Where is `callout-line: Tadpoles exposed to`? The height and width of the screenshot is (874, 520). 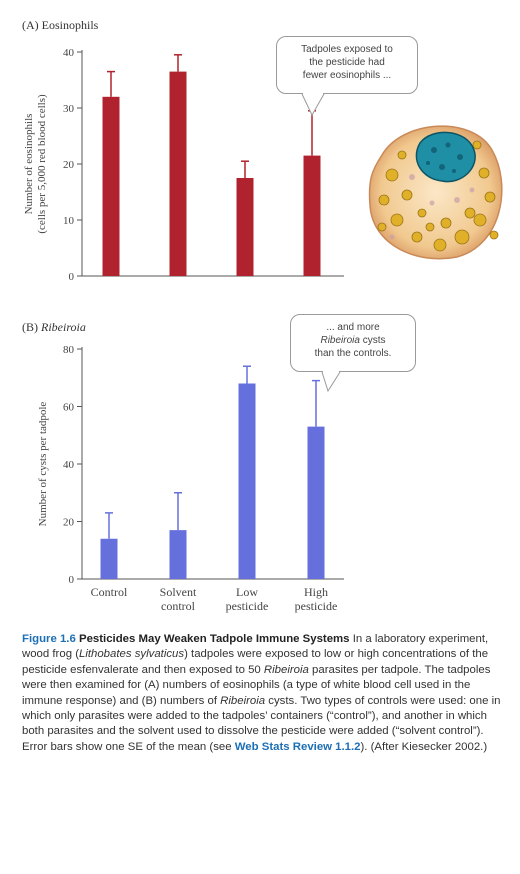
callout-line: Tadpoles exposed to is located at coordinates (347, 49).